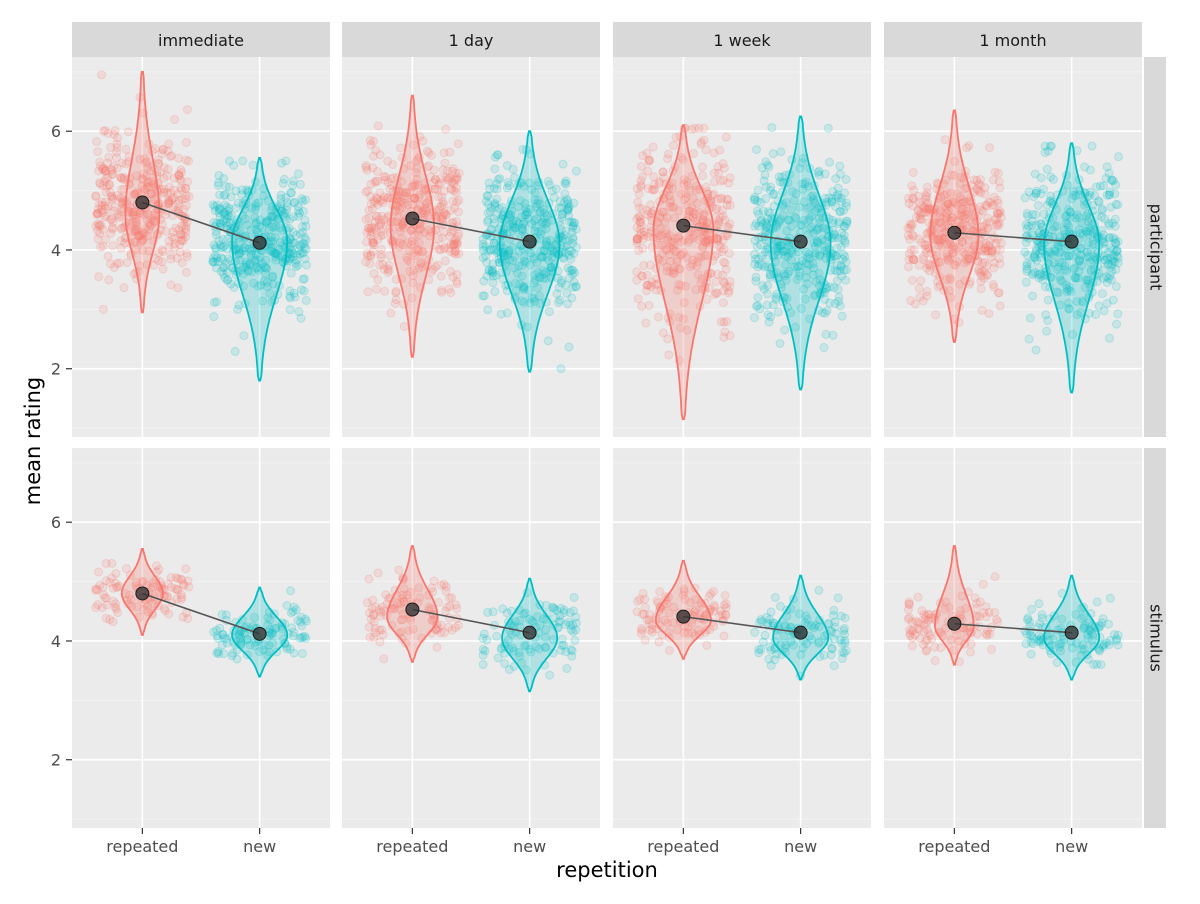  I want to click on y-tick-label: 6, so click(56, 131).